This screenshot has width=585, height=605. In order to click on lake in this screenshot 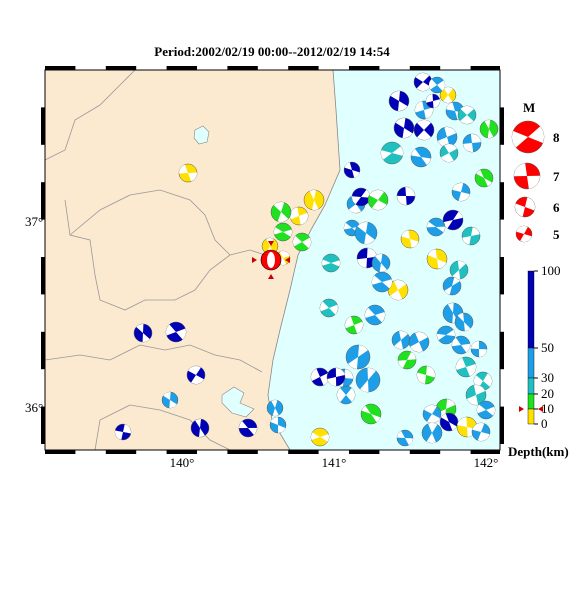, I will do `click(238, 402)`.